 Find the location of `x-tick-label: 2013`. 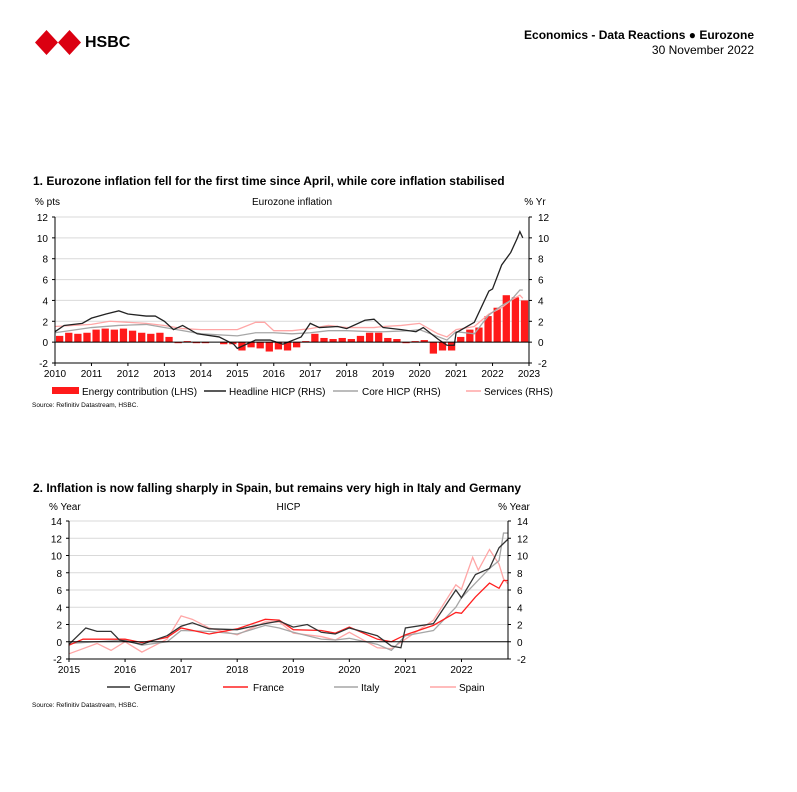

x-tick-label: 2013 is located at coordinates (164, 374).